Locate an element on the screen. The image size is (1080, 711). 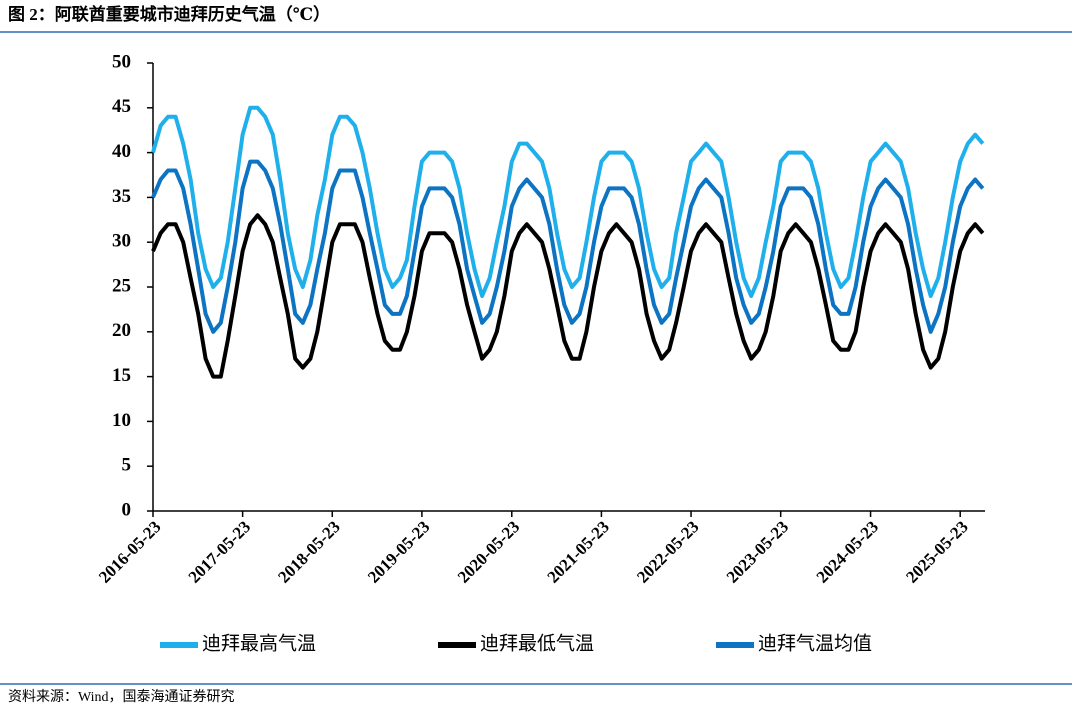
y-tick-label: 25 is located at coordinates (121, 285).